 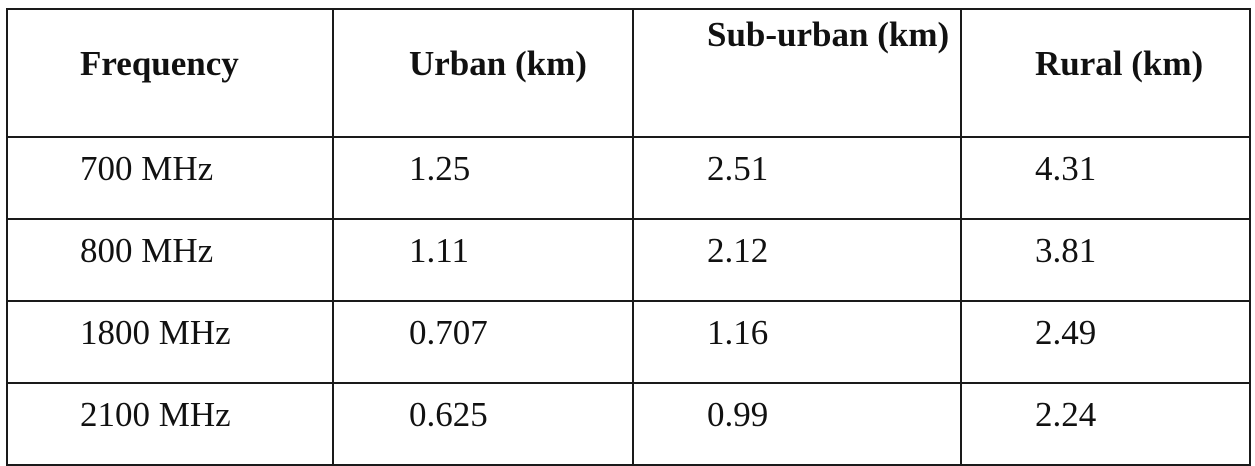 I want to click on header-cell-urban: Urban (km), so click(x=483, y=73).